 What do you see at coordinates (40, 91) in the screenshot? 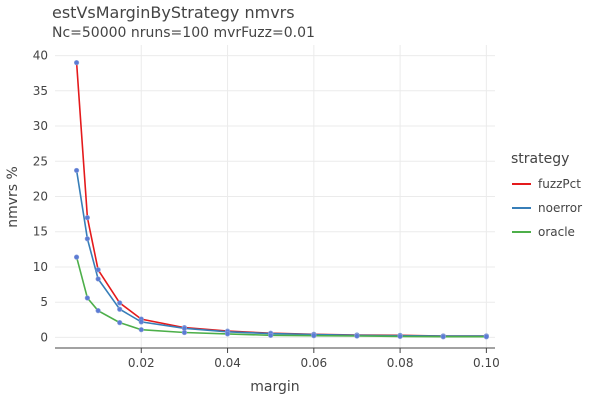
I see `y-tick-label: 35` at bounding box center [40, 91].